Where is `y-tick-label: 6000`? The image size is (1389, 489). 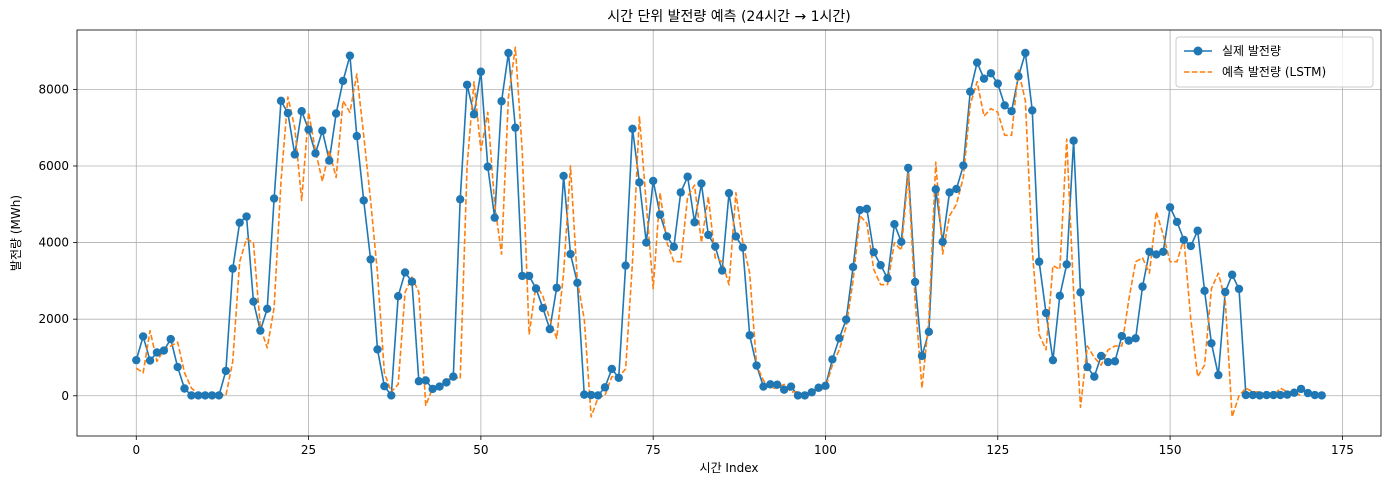
y-tick-label: 6000 is located at coordinates (53, 166).